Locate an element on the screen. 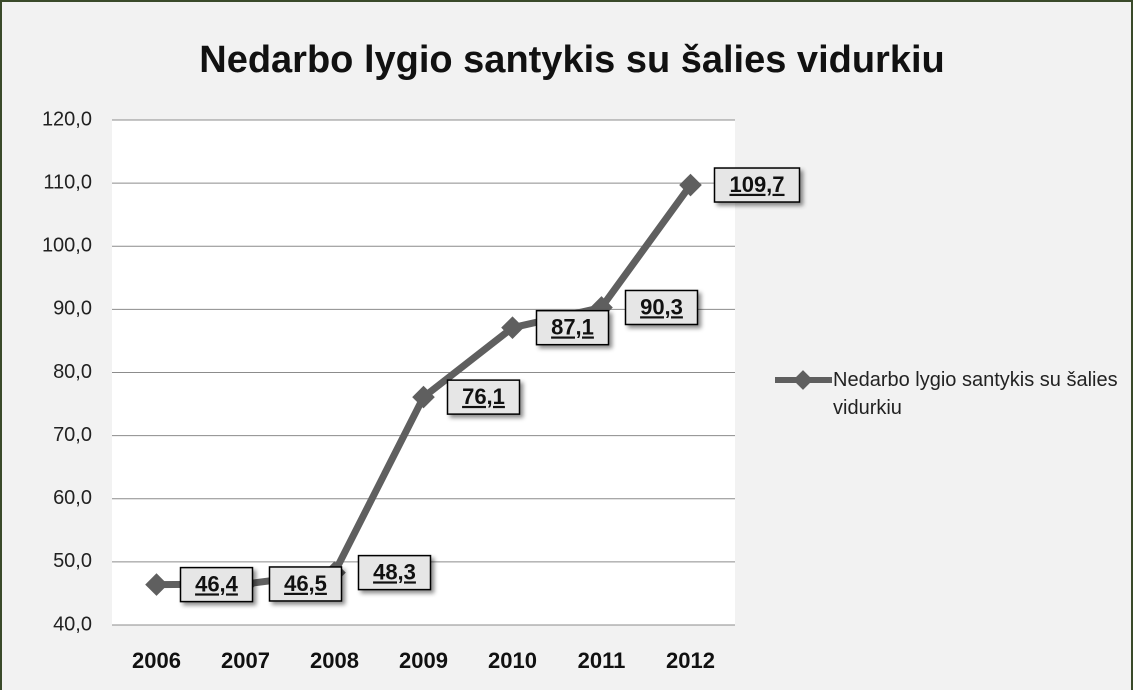  data-label: 48,3 is located at coordinates (394, 571).